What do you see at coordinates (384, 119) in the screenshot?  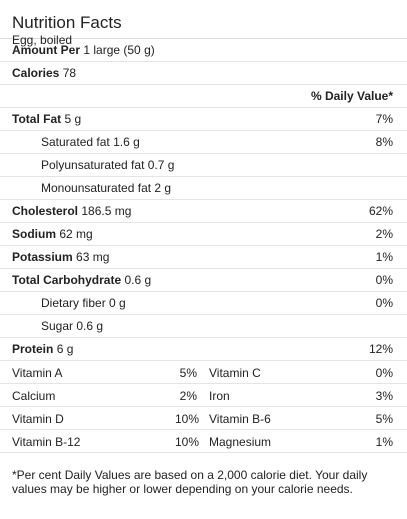 I see `nutrient-pct: 7%` at bounding box center [384, 119].